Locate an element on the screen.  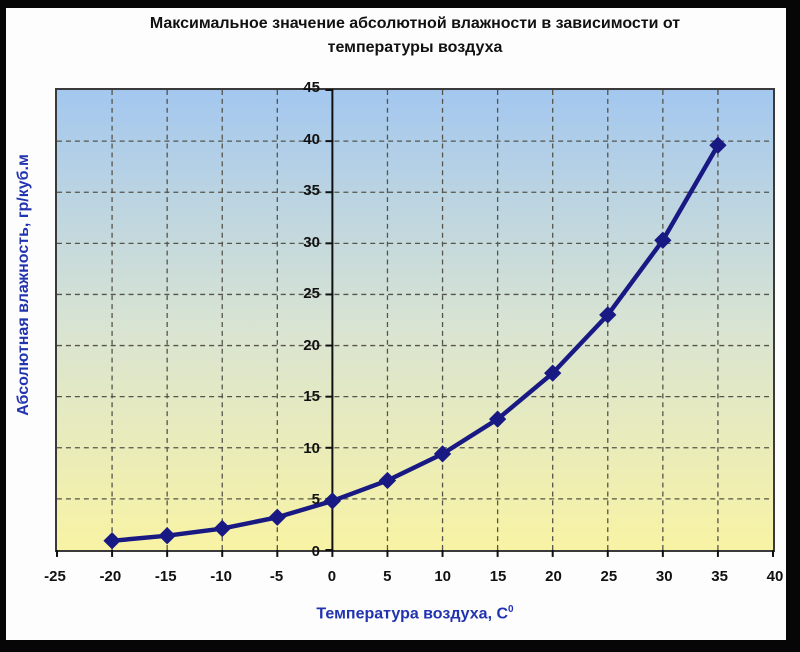
x-tick-label: 5 is located at coordinates (387, 576).